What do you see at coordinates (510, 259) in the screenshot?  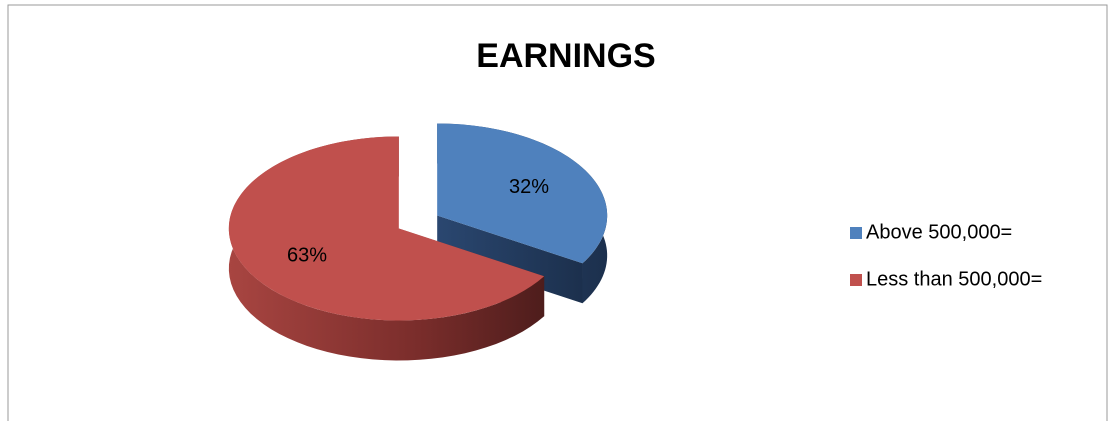 I see `slice-cut-face` at bounding box center [510, 259].